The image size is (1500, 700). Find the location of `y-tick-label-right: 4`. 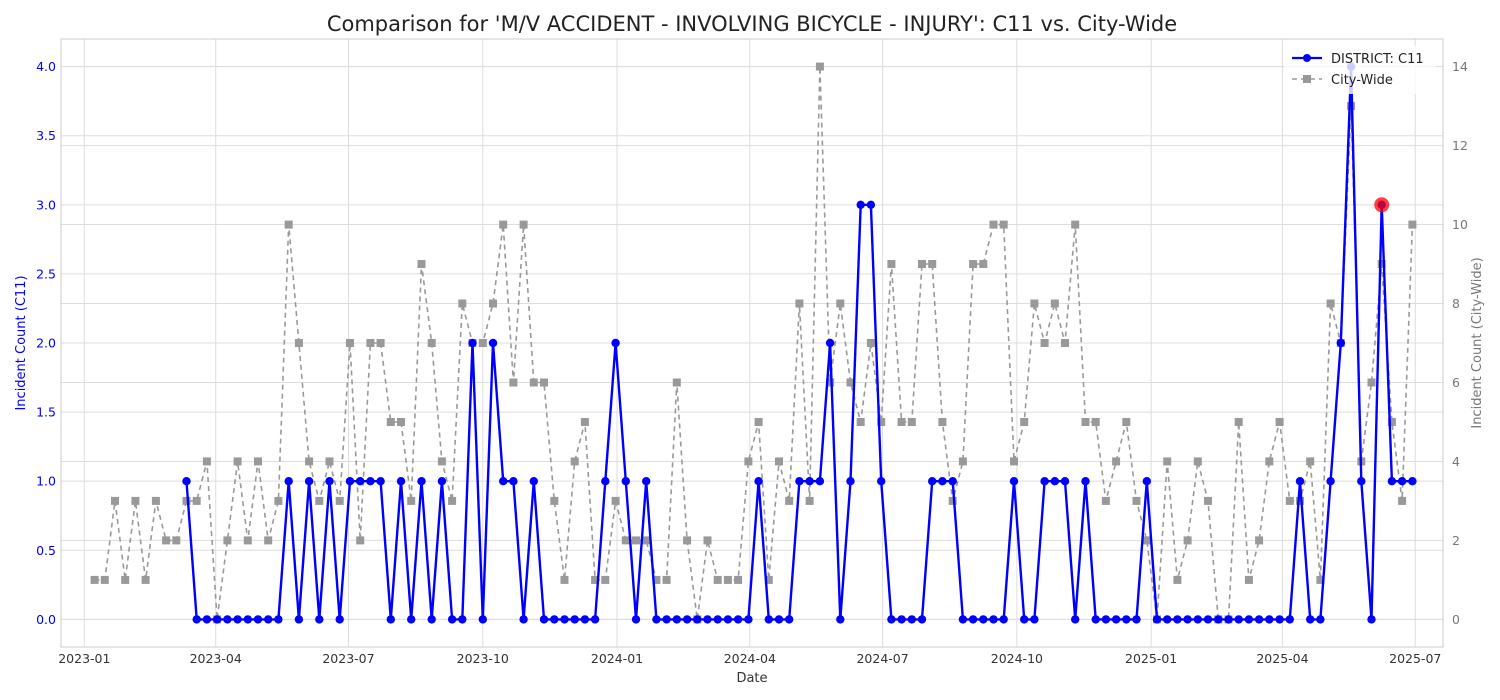

y-tick-label-right: 4 is located at coordinates (1456, 461).